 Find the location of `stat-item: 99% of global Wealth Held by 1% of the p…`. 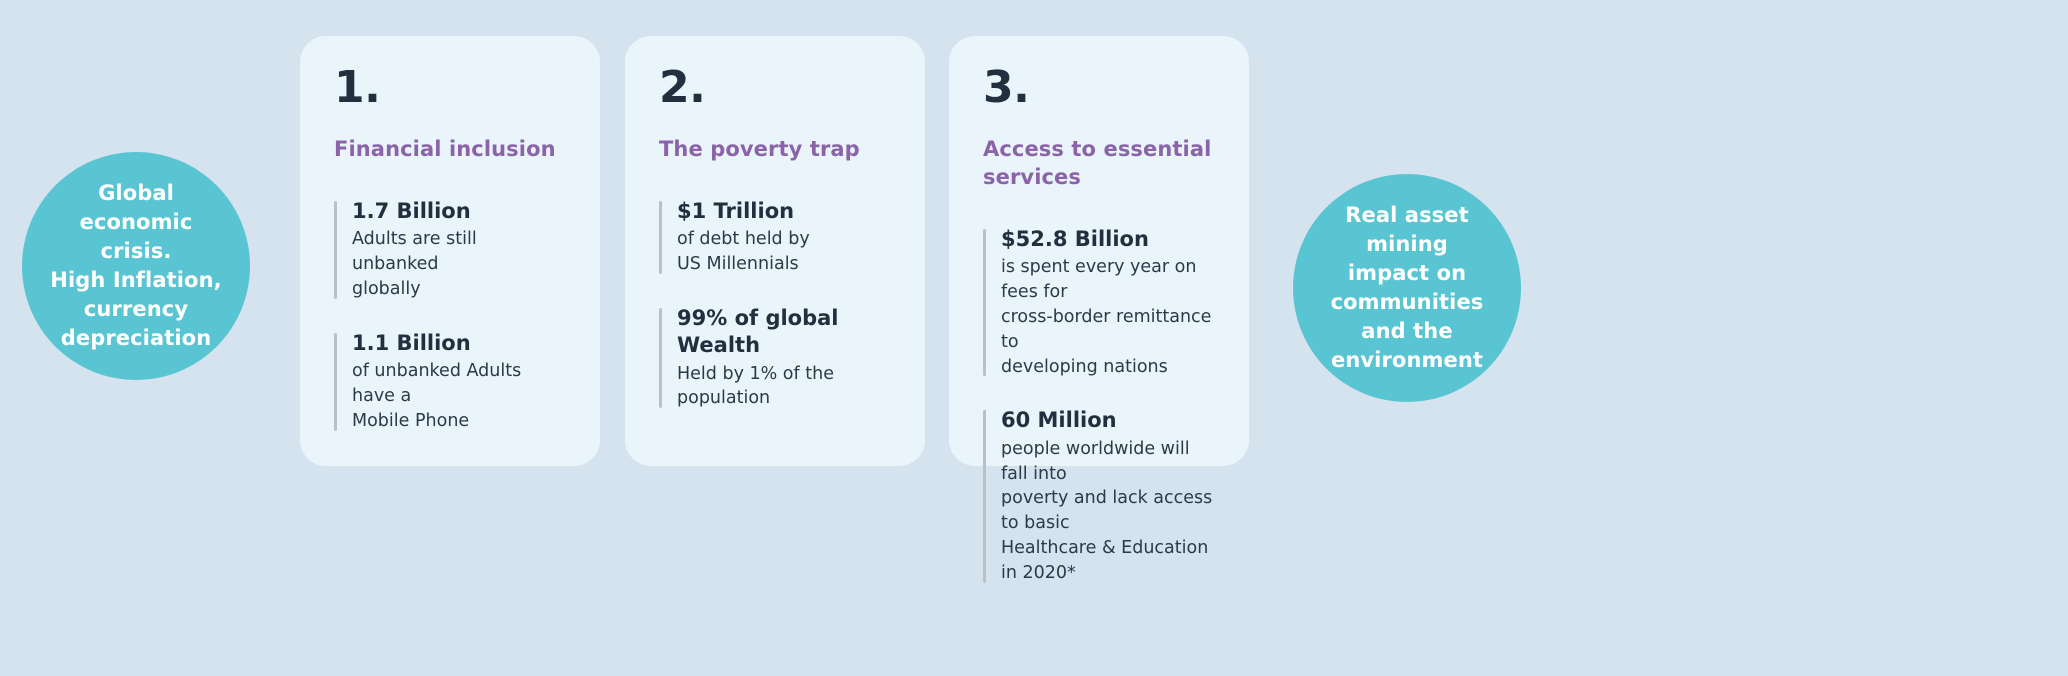

stat-item: 99% of global Wealth Held by 1% of the p… is located at coordinates (775, 358).